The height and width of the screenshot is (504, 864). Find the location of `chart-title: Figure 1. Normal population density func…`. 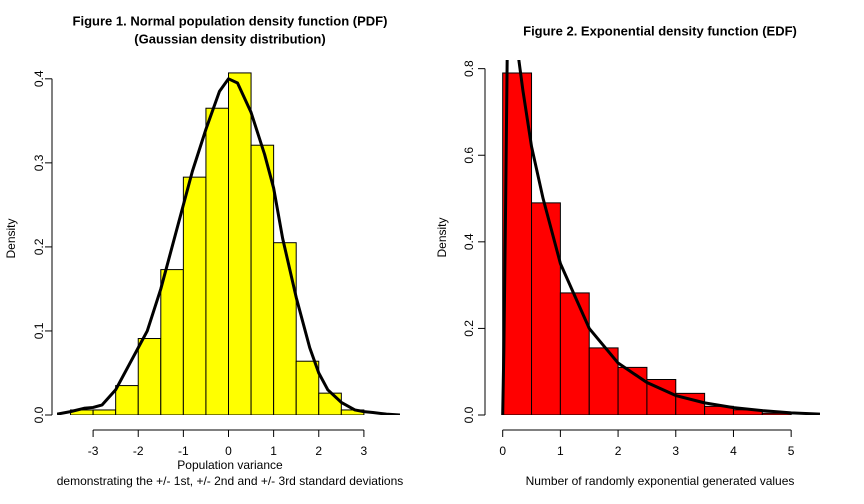

chart-title: Figure 1. Normal population density func… is located at coordinates (230, 20).